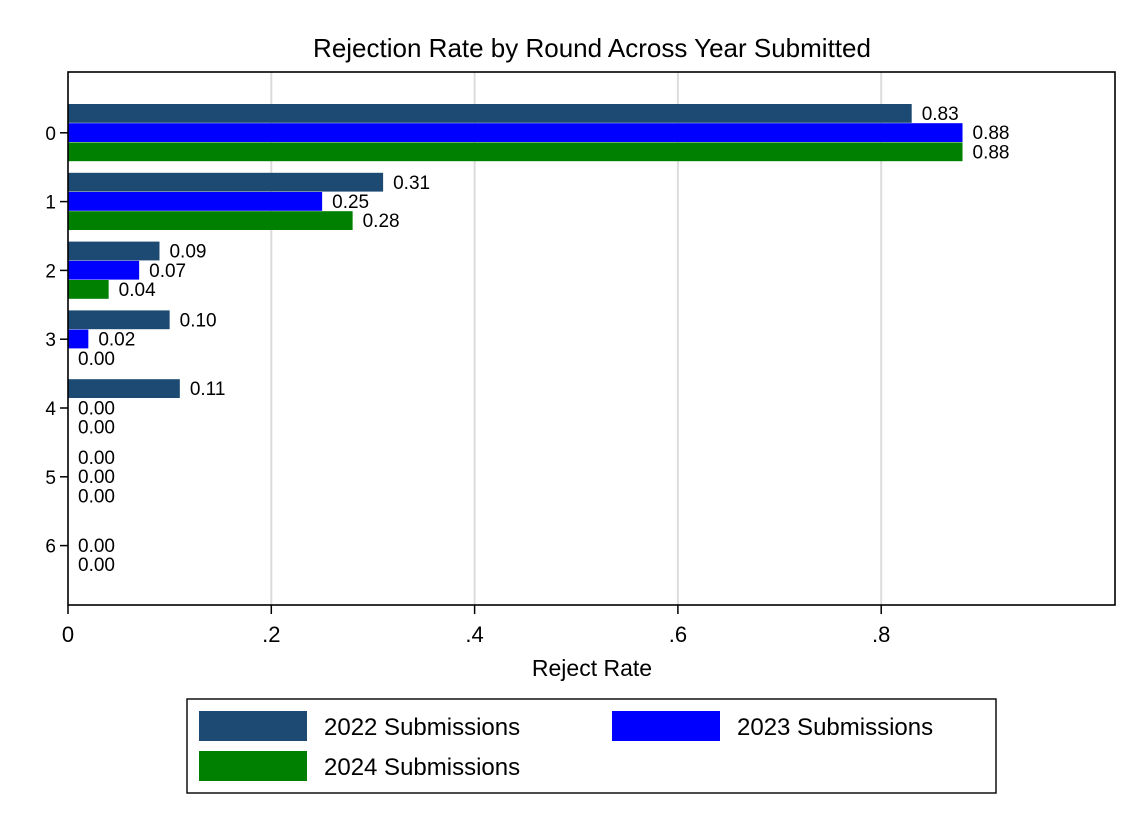  What do you see at coordinates (474, 634) in the screenshot?
I see `x-tick-label: .4` at bounding box center [474, 634].